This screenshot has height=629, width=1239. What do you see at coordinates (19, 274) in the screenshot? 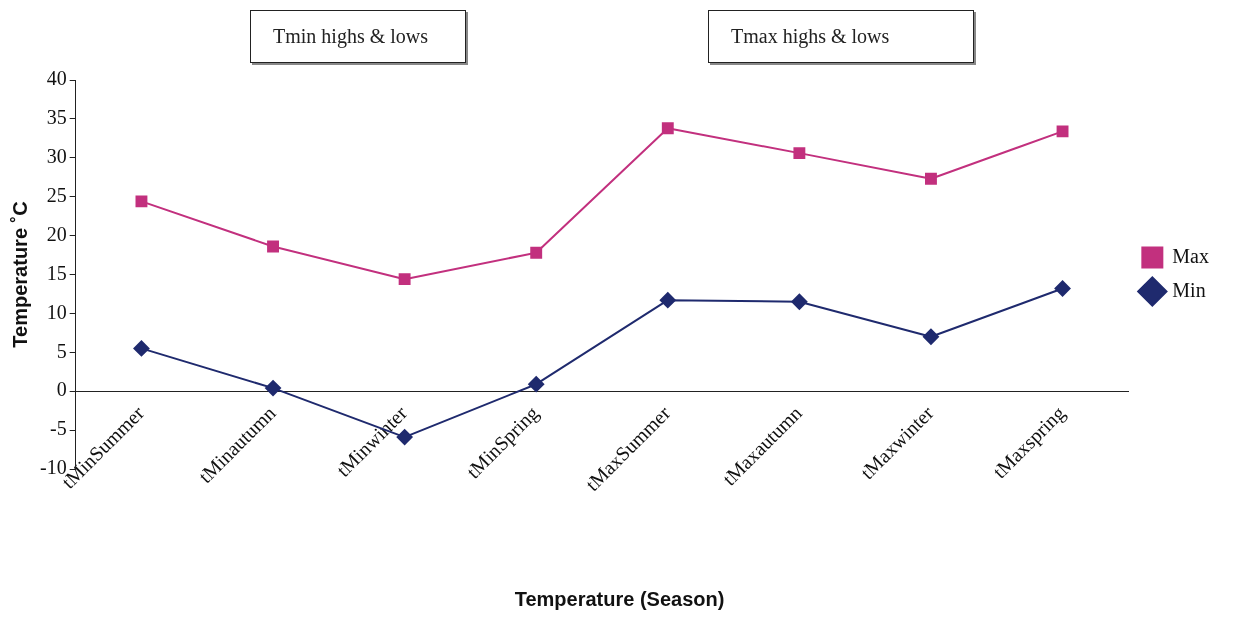
I see `y-axis-title: Temperature ˚C` at bounding box center [19, 274].